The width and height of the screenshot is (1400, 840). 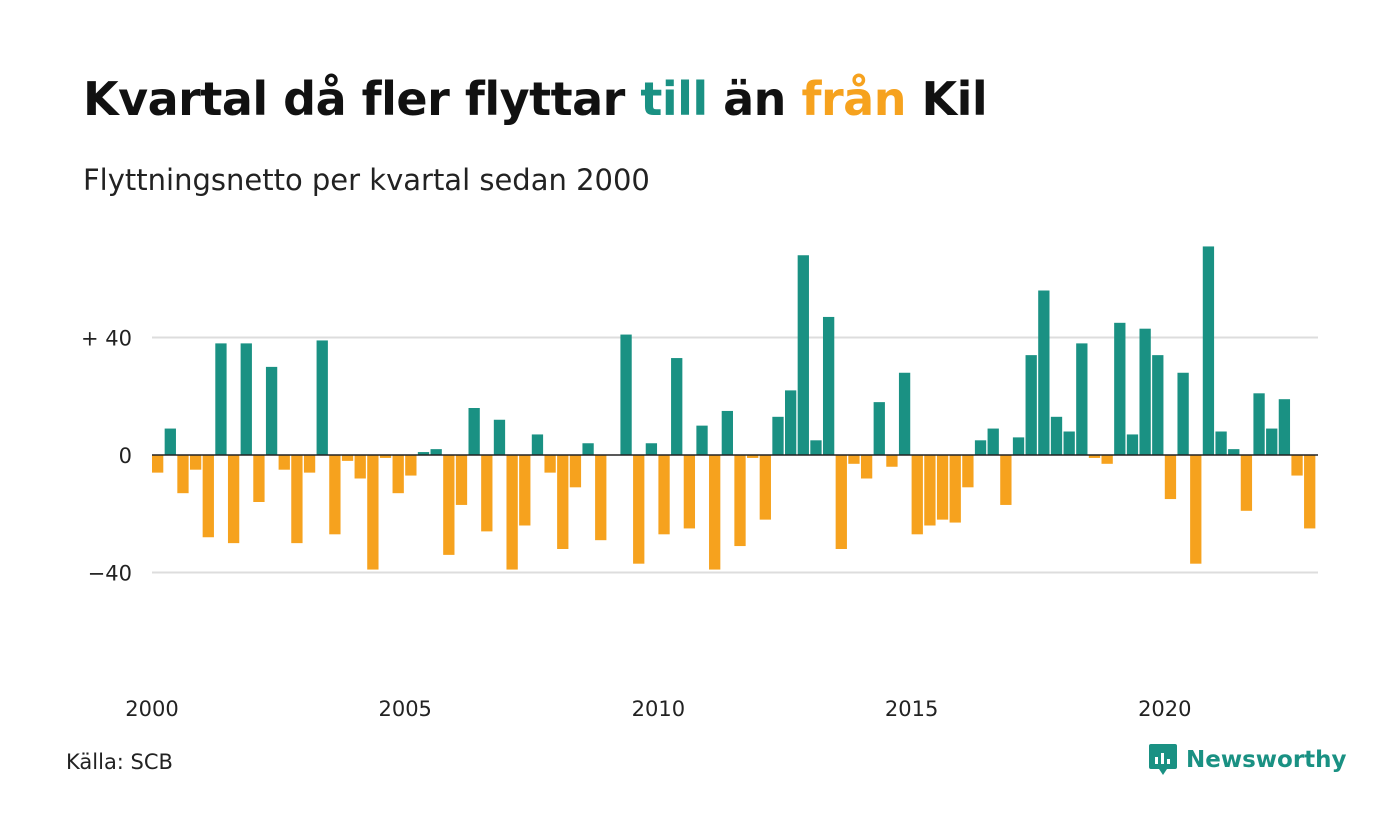 What do you see at coordinates (366, 180) in the screenshot?
I see `chart-subtitle: Flyttningsnetto per kvartal sedan 2000` at bounding box center [366, 180].